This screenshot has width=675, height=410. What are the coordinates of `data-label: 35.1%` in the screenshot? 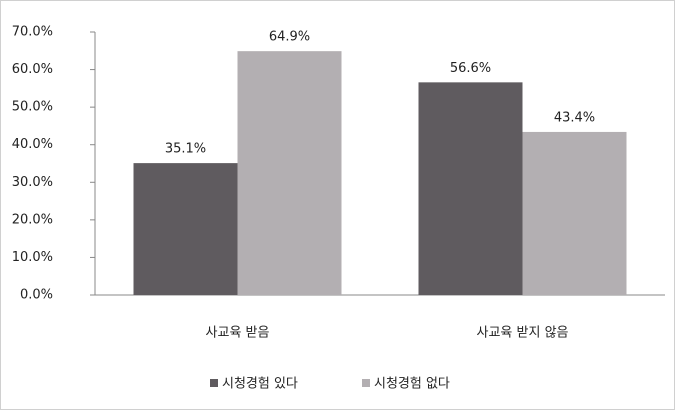 It's located at (185, 149).